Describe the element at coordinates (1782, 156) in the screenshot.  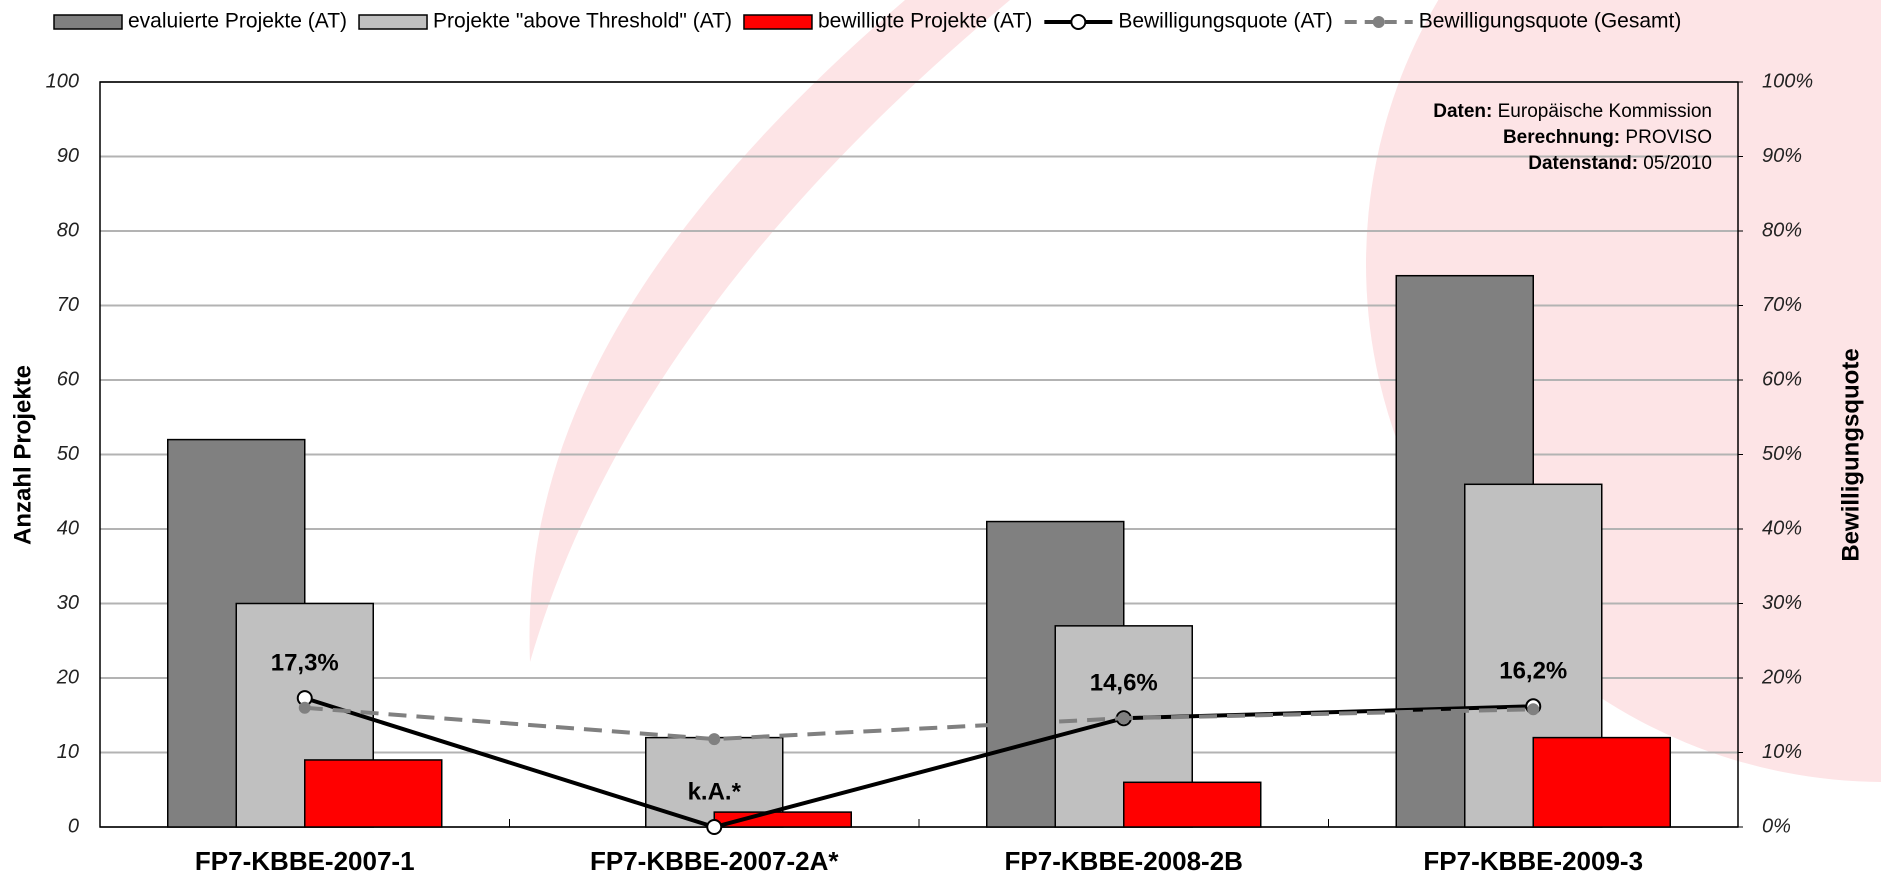
I see `y2-tick-label: 90%` at that location.